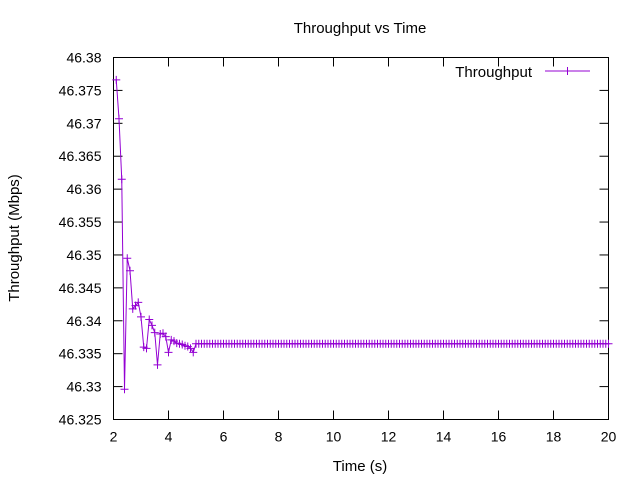 Image resolution: width=640 pixels, height=480 pixels. What do you see at coordinates (169, 437) in the screenshot?
I see `x-tick-label: 4` at bounding box center [169, 437].